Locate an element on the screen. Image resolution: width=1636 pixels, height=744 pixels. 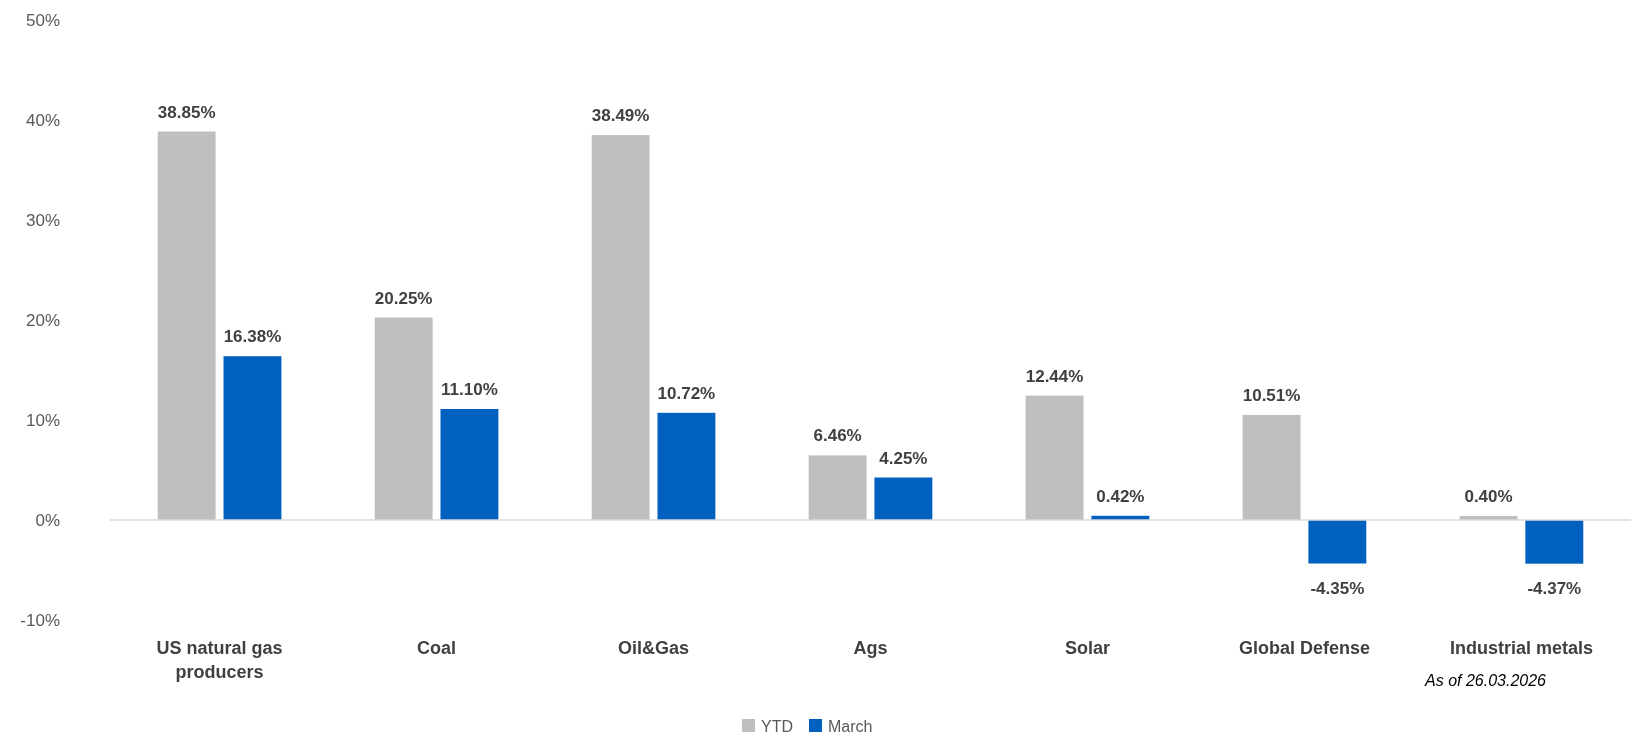
y-tick-label: 30% is located at coordinates (42, 220).